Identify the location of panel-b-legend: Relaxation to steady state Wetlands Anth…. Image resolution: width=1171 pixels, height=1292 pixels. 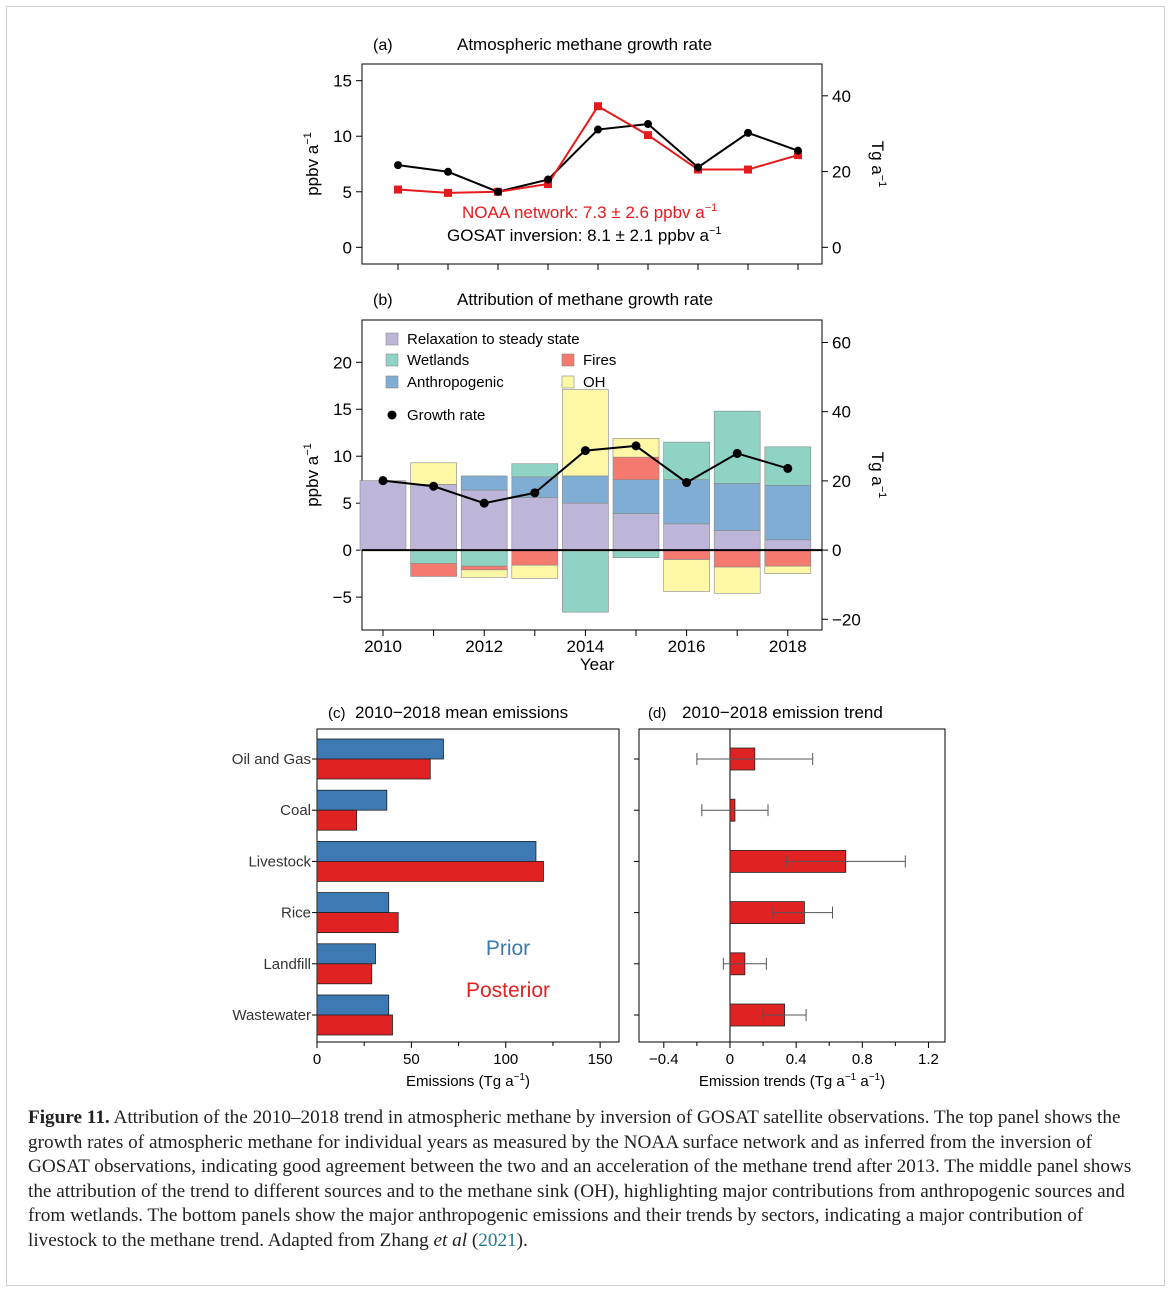
(500, 377).